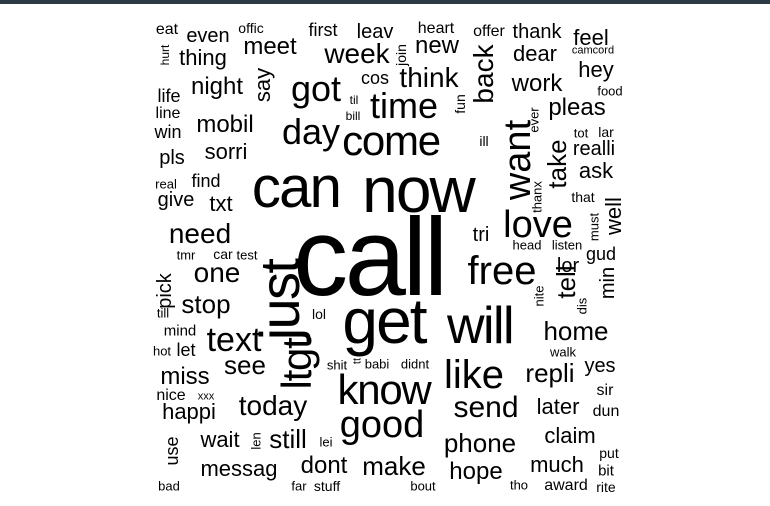 This screenshot has width=770, height=506. Describe the element at coordinates (537, 197) in the screenshot. I see `cloud-word: thanx` at that location.